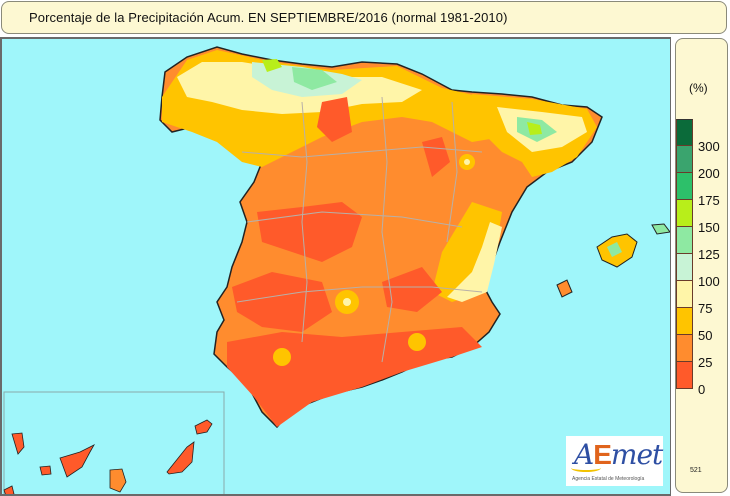  What do you see at coordinates (709, 200) in the screenshot?
I see `legend-label-175: 175` at bounding box center [709, 200].